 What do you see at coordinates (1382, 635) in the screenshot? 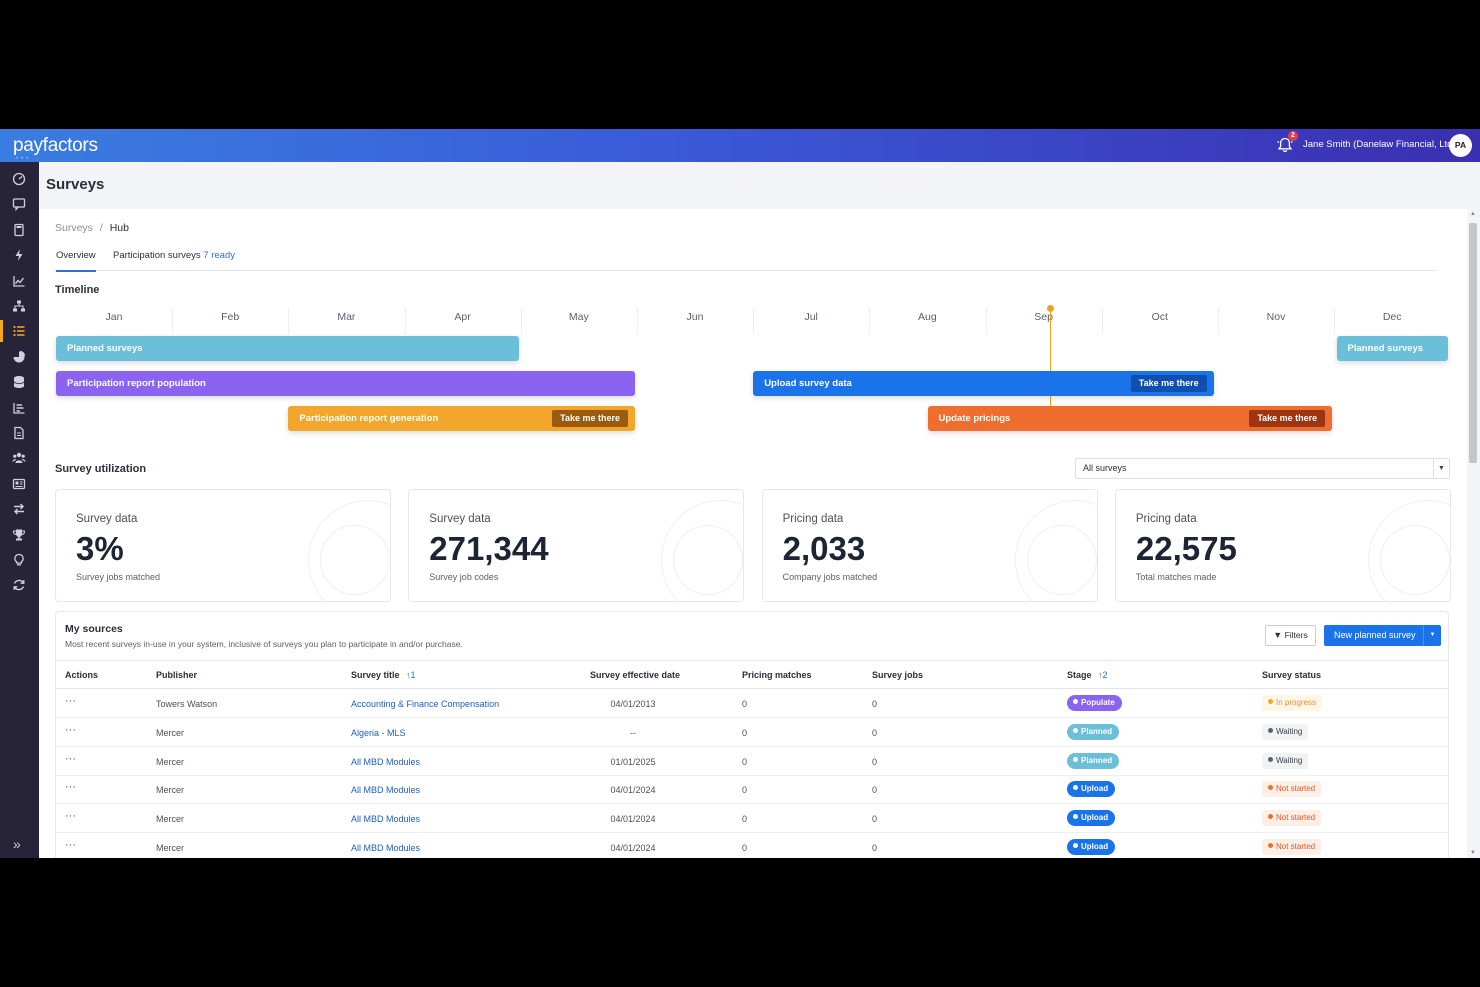
I see `new-planned-survey-button: New planned survey ▼` at bounding box center [1382, 635].